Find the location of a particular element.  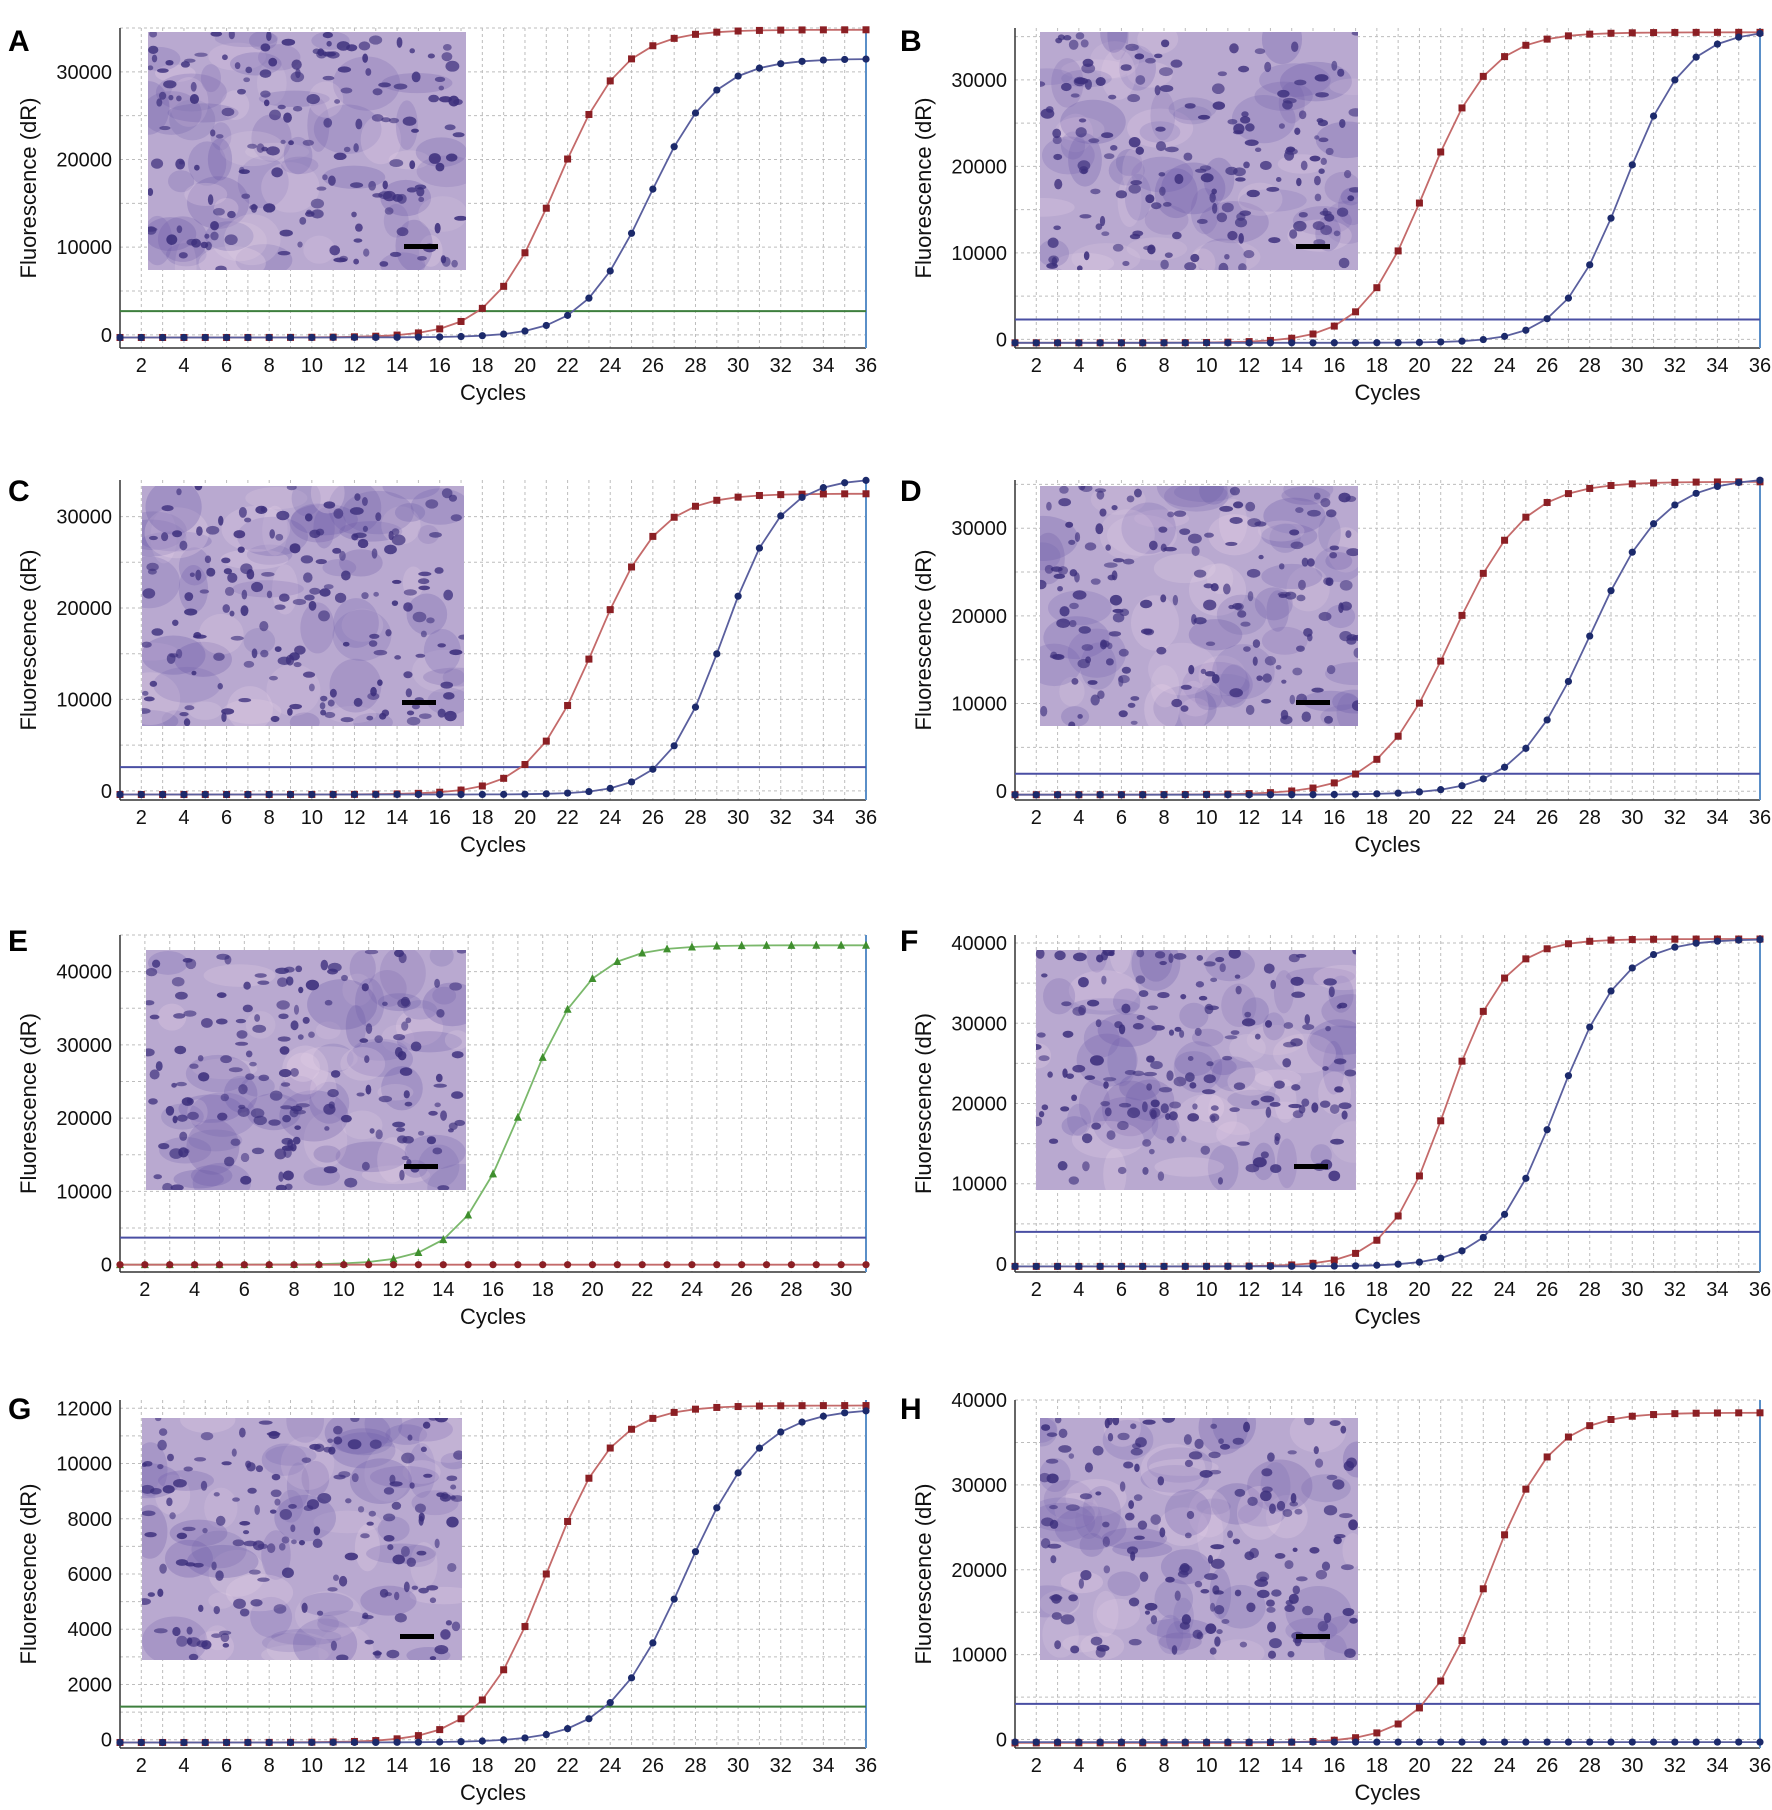

x-tick-label: 4 is located at coordinates (1078, 1290).